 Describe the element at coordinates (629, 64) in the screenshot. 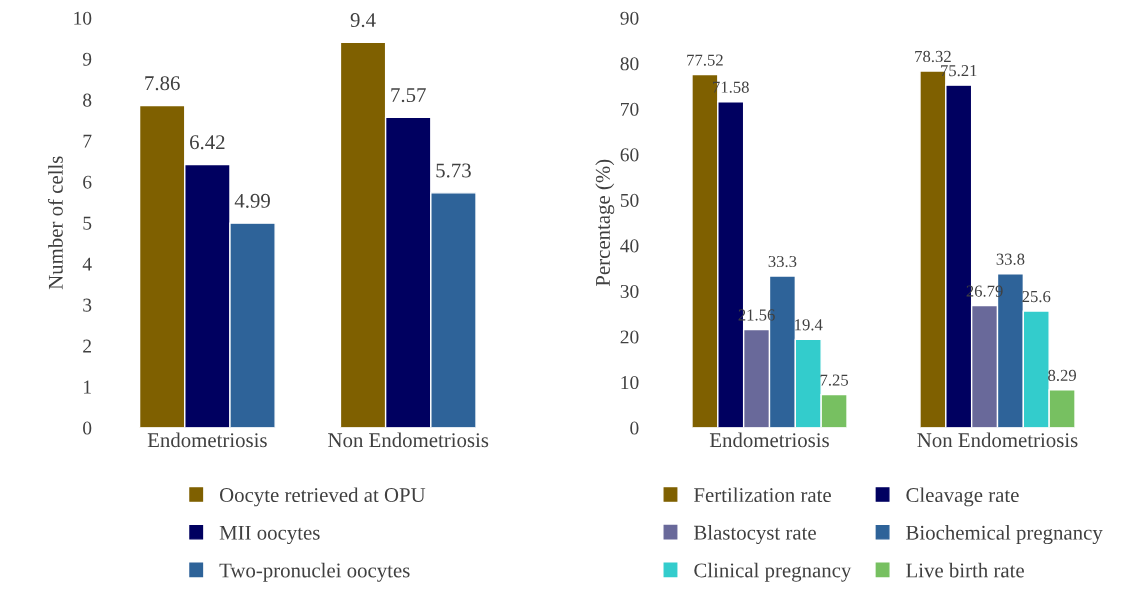

I see `y-tick-label: 80` at that location.